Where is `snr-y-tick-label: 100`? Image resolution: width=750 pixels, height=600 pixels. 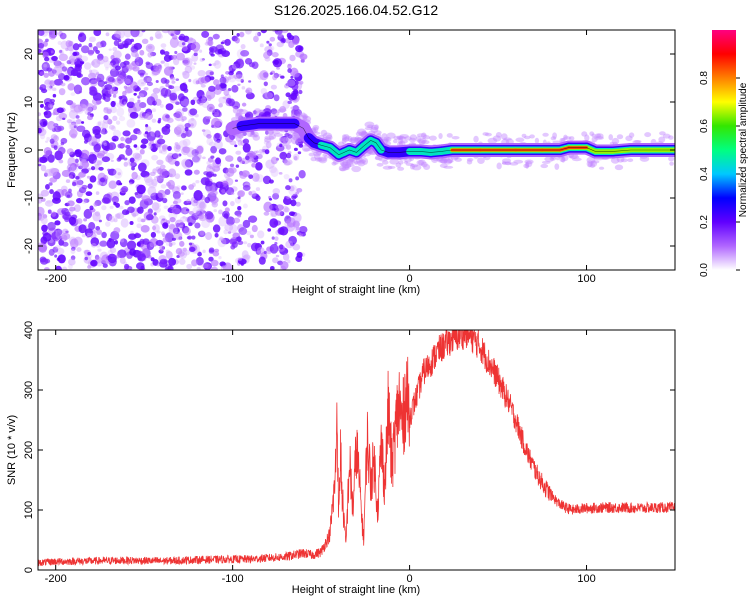
snr-y-tick-label: 100 is located at coordinates (29, 510).